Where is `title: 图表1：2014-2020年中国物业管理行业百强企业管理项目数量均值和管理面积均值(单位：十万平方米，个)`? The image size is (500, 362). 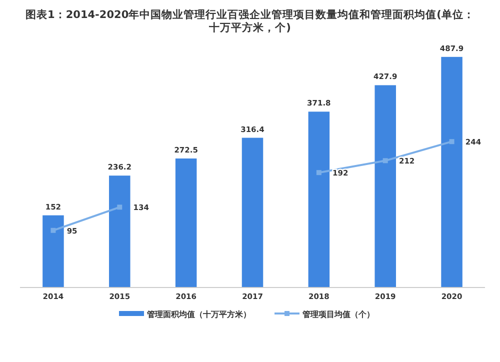
title: 图表1：2014-2020年中国物业管理行业百强企业管理项目数量均值和管理面积均值(单位：十万平方米，个) is located at coordinates (250, 21).